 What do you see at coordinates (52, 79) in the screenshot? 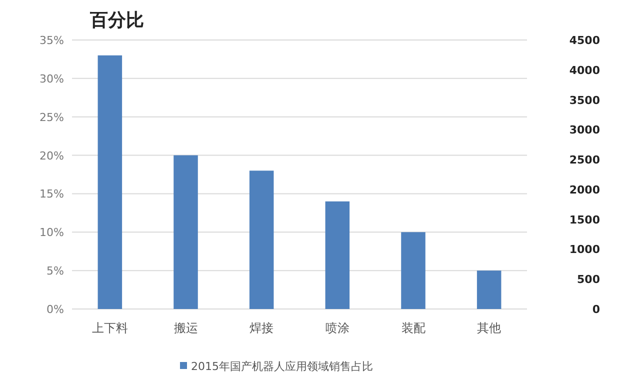
I see `y-tick-label: 30%` at bounding box center [52, 79].